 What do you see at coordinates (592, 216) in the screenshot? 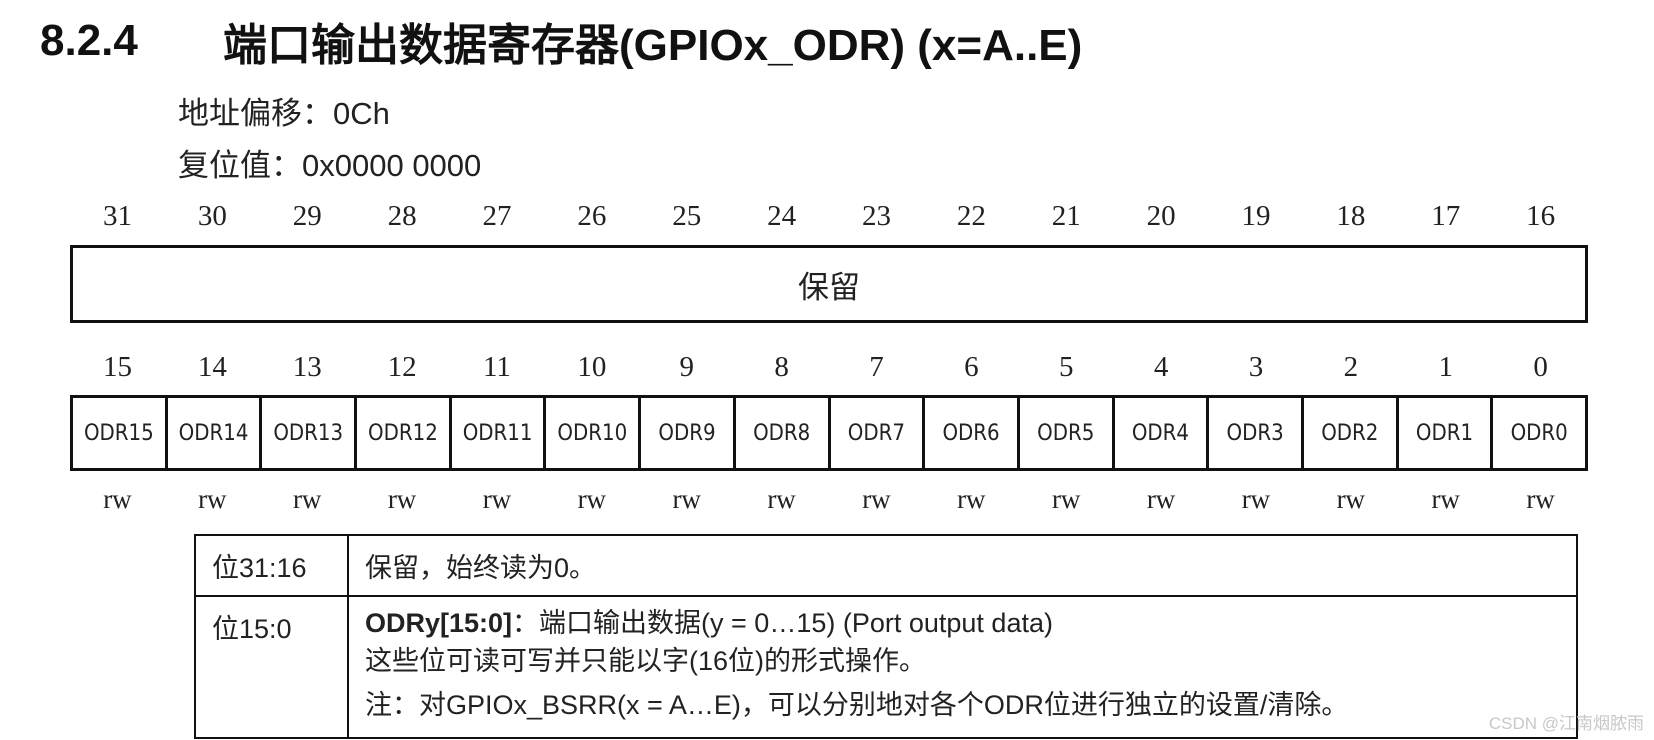
I see `bit-number: 26` at bounding box center [592, 216].